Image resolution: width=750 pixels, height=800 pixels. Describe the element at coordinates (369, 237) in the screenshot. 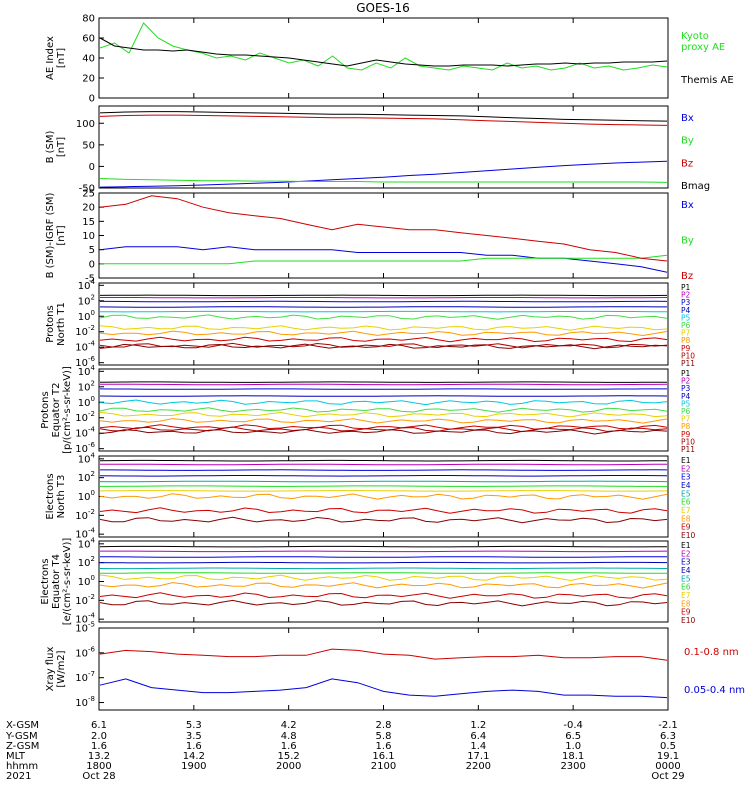

I see `panel-3: B (SM)-IGRF (SM) [nT] -5 0 5 10 15 20 25 Bx By Bz` at that location.